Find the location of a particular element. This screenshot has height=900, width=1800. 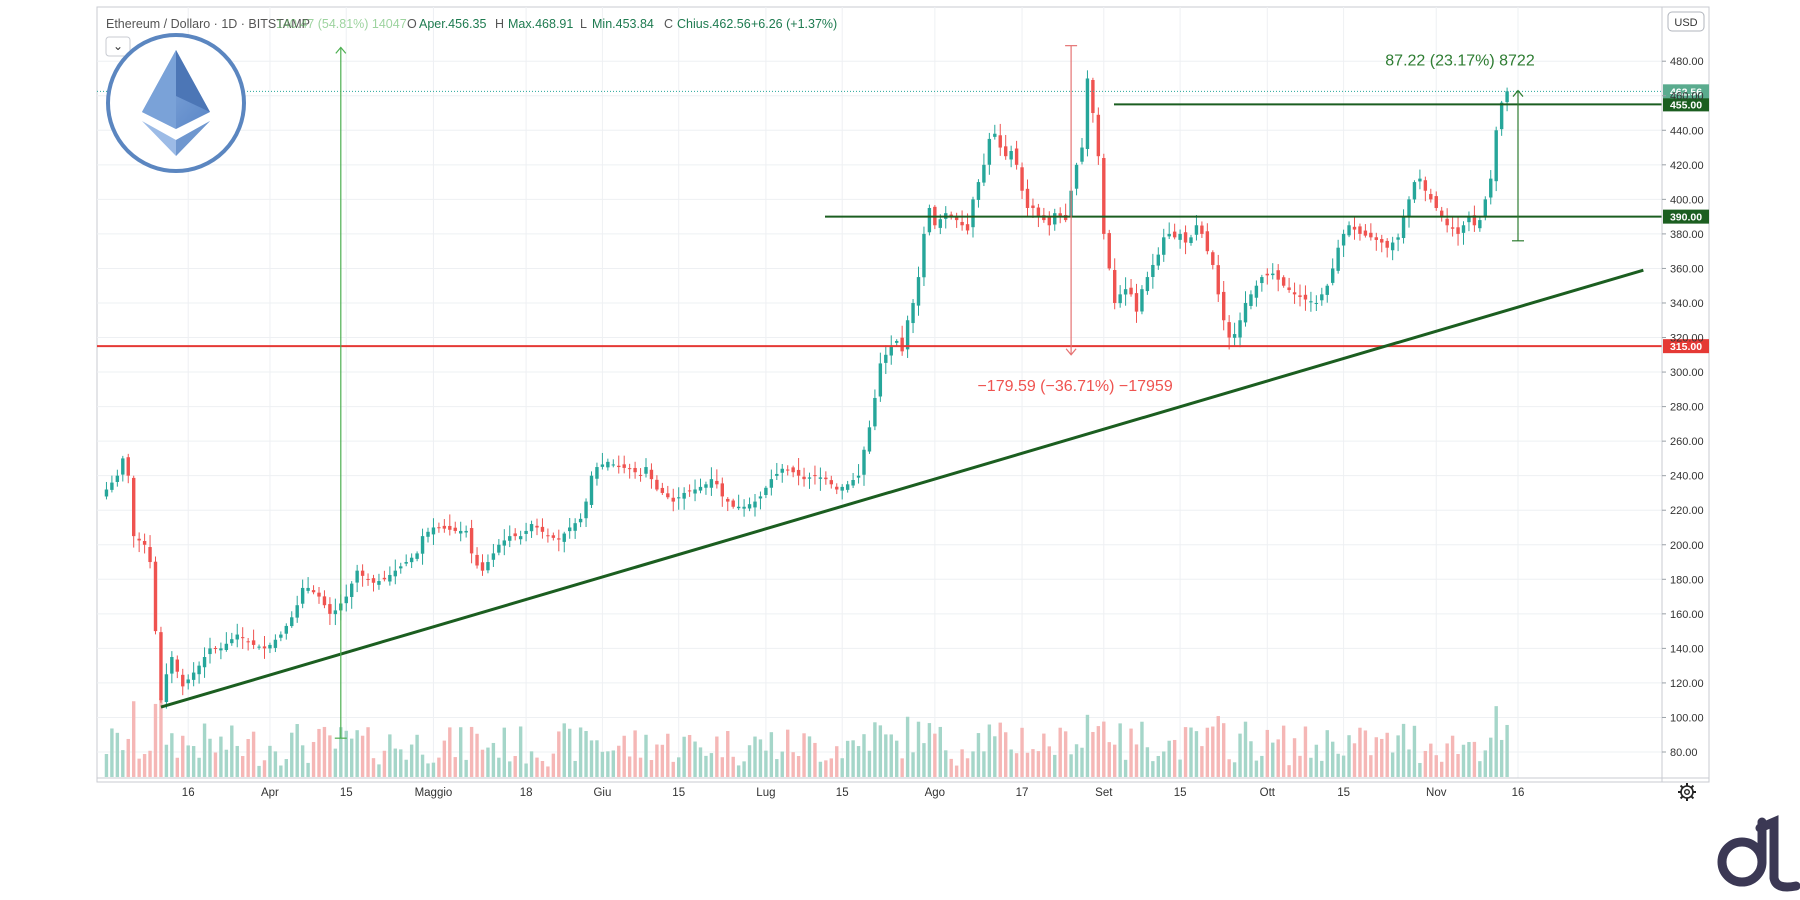

price-tick-label: 120.00 is located at coordinates (1687, 684).